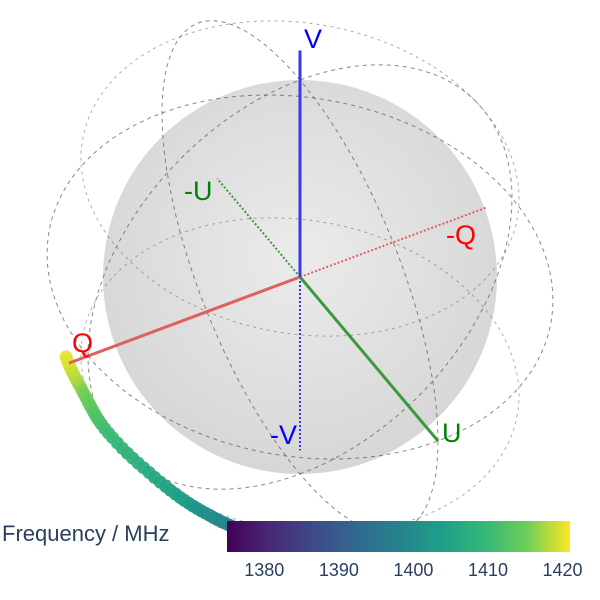 This screenshot has width=600, height=600. What do you see at coordinates (393, 242) in the screenshot?
I see `axis-q-neg` at bounding box center [393, 242].